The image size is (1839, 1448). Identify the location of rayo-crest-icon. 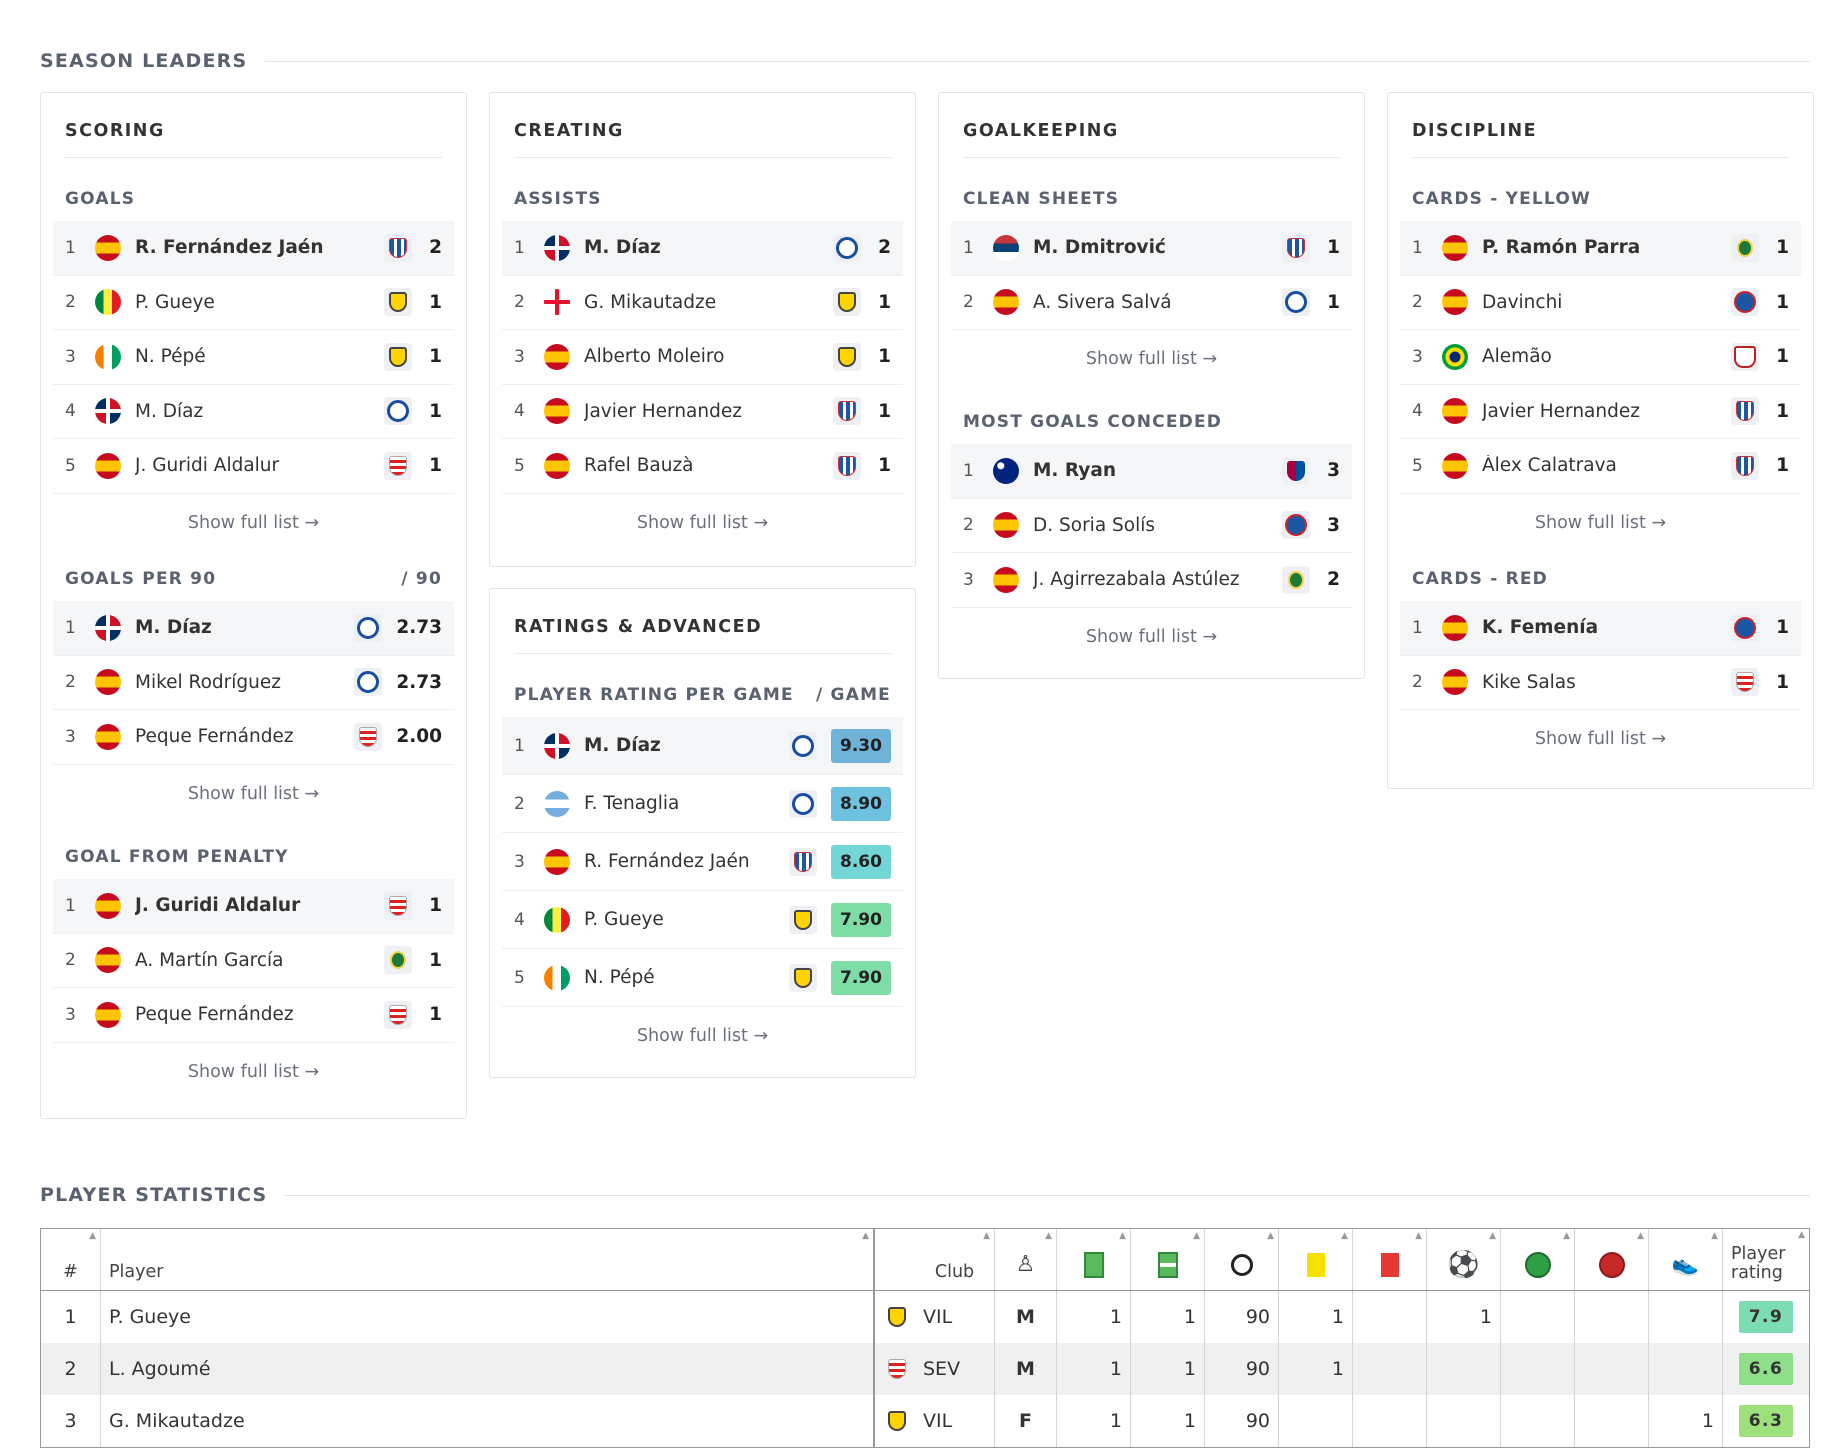
(1745, 356).